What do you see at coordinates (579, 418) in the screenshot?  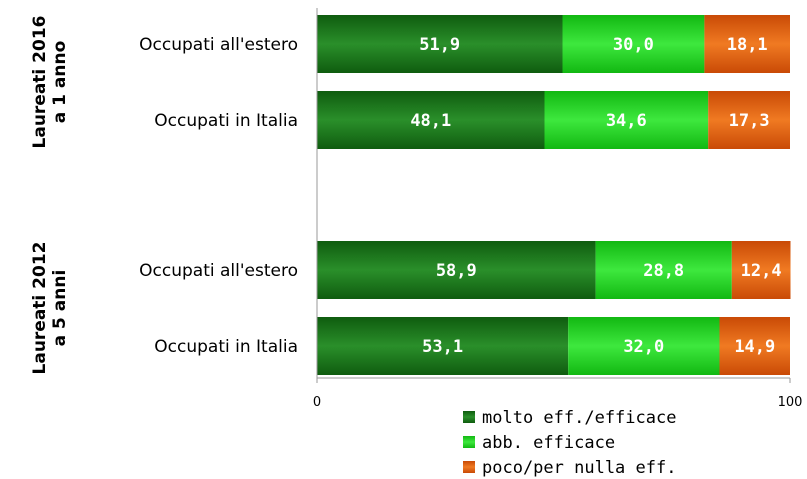 I see `legend-label: molto eff./efficace` at bounding box center [579, 418].